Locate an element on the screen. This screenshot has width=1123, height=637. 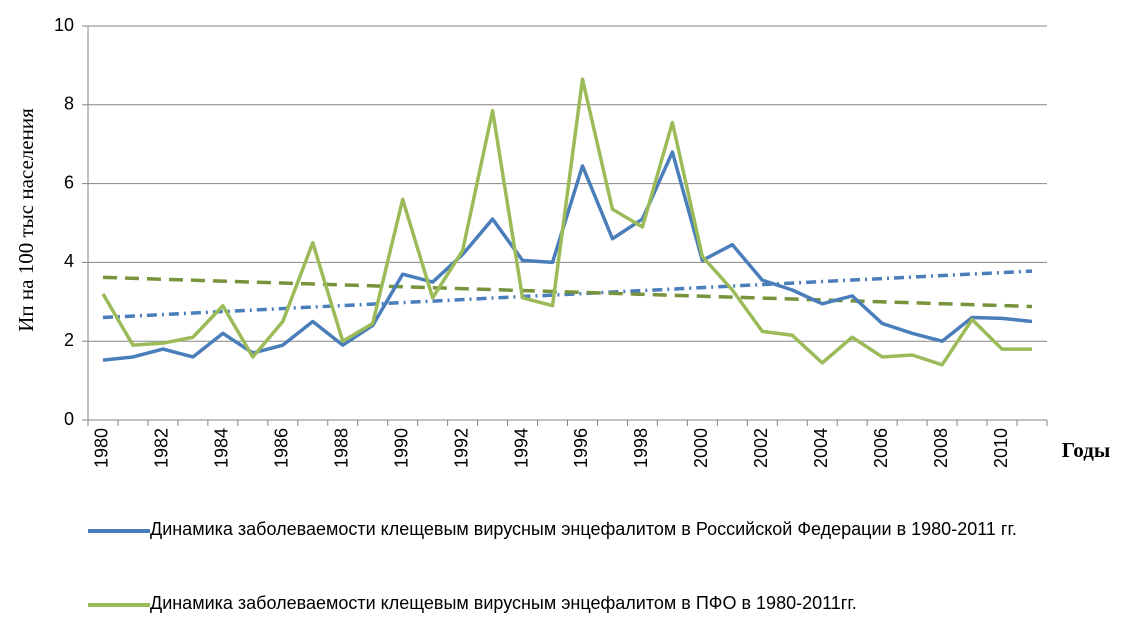
y-tick-label: 6 is located at coordinates (69, 182).